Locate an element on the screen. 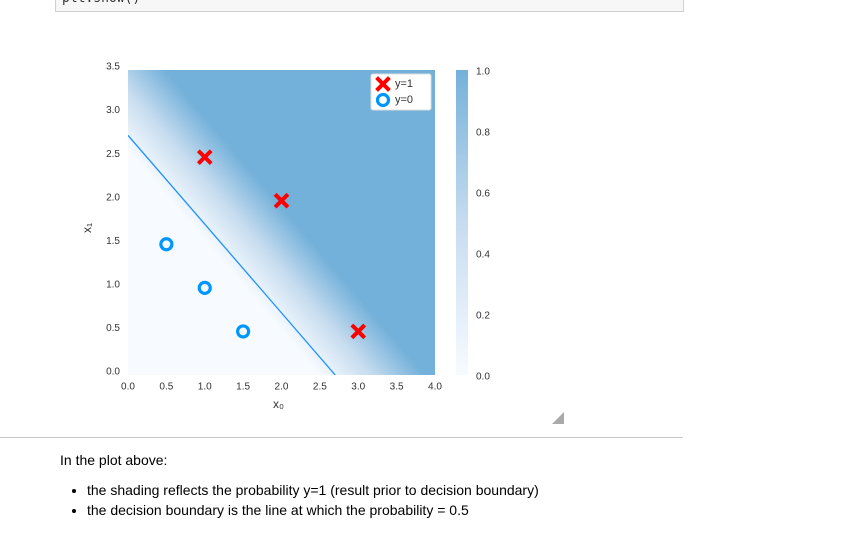 Image resolution: width=857 pixels, height=537 pixels. y-tick-label: 0.5 is located at coordinates (113, 328).